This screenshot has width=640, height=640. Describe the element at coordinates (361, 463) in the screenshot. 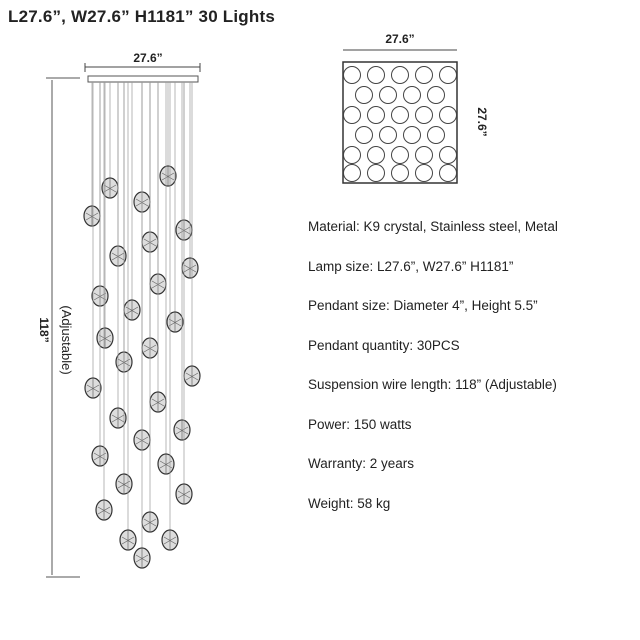

I see `spec-item: Warranty: 2 years` at that location.